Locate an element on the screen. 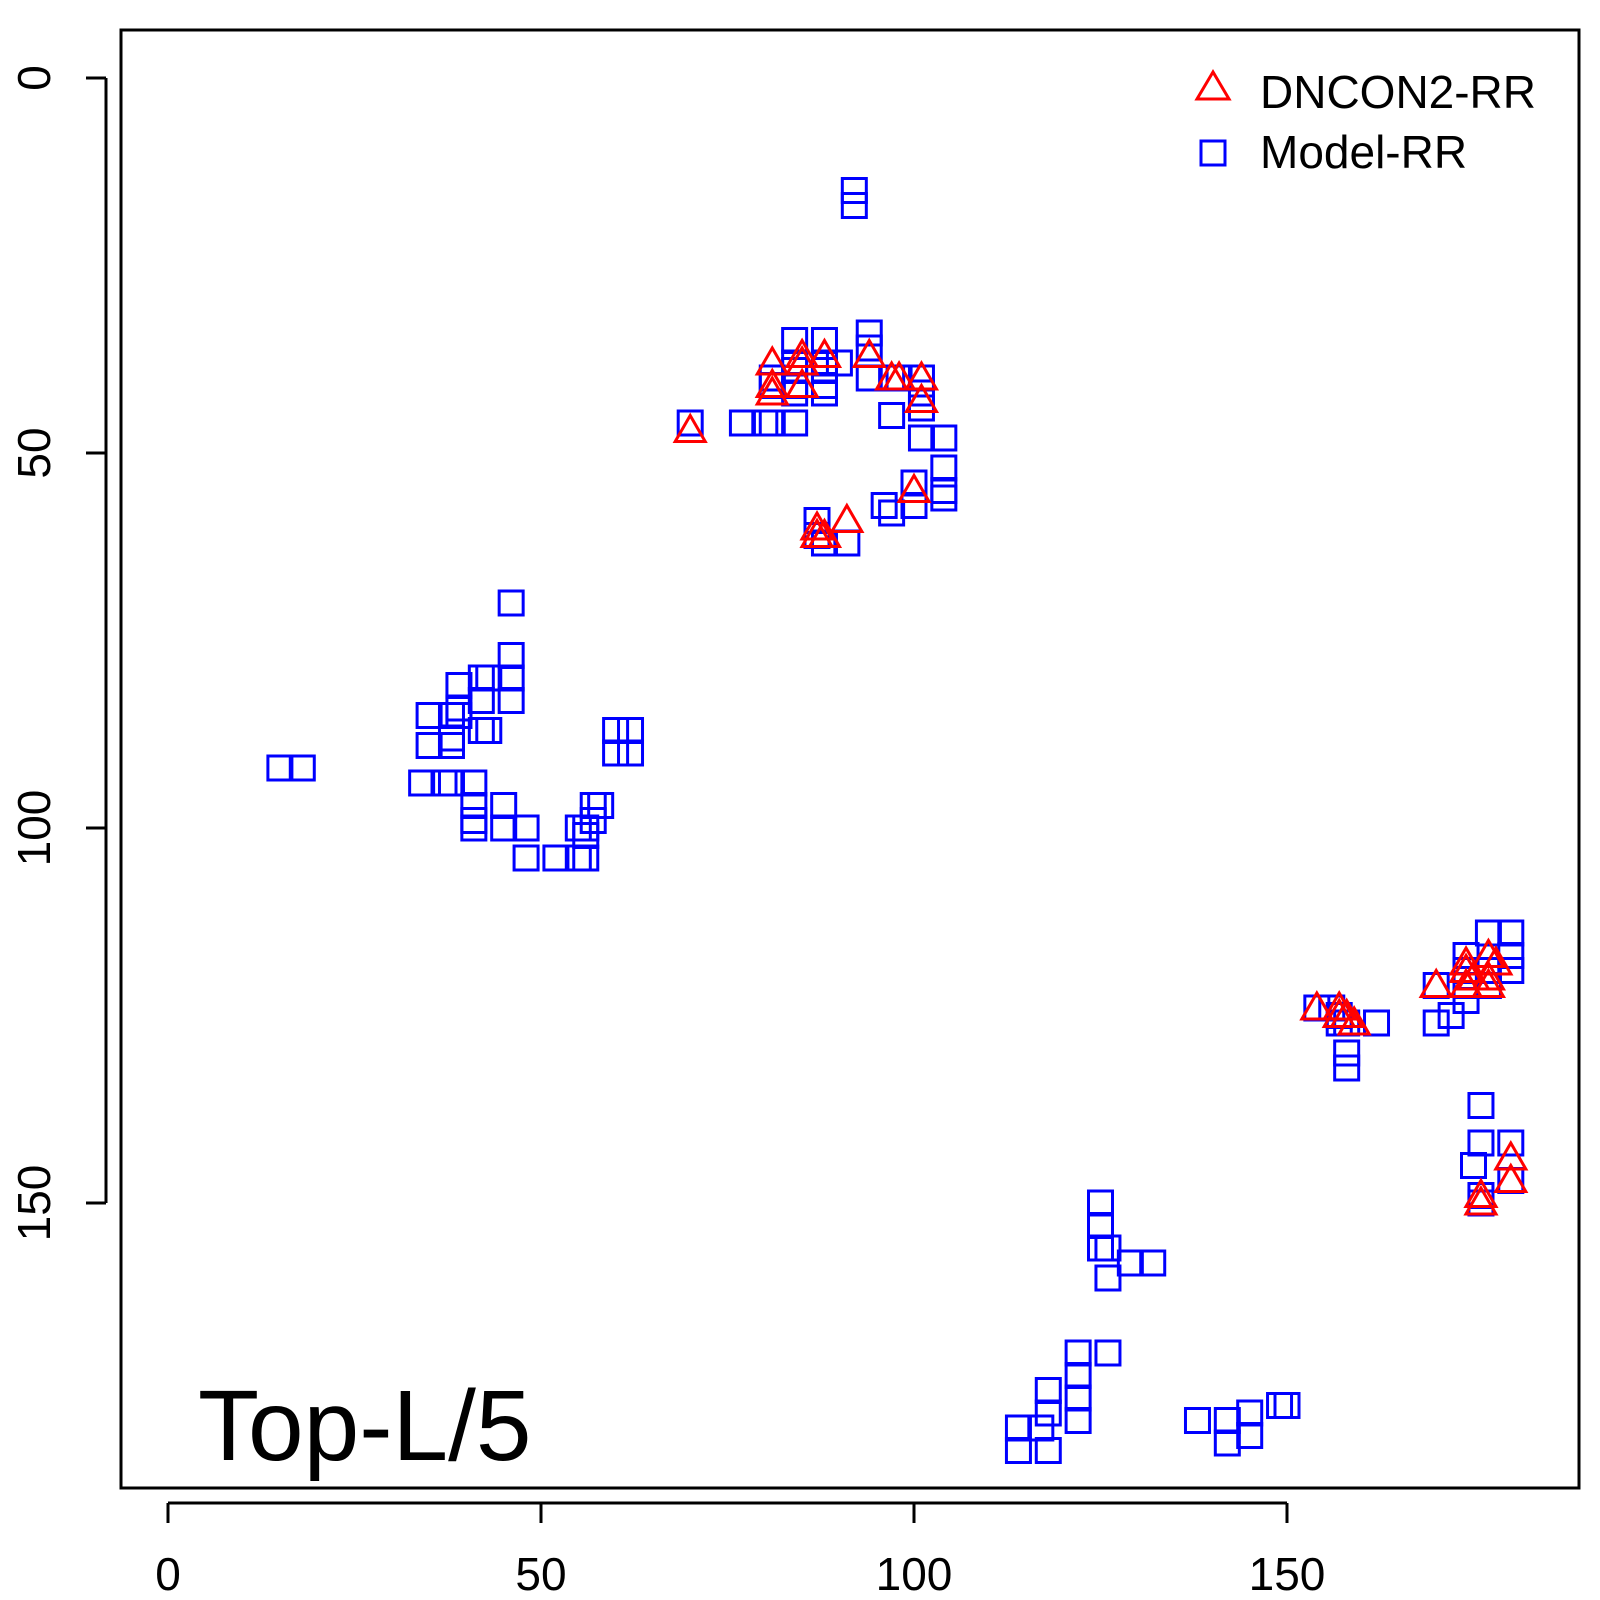 This screenshot has width=1600, height=1600. x-tick-label: 50 is located at coordinates (540, 1574).